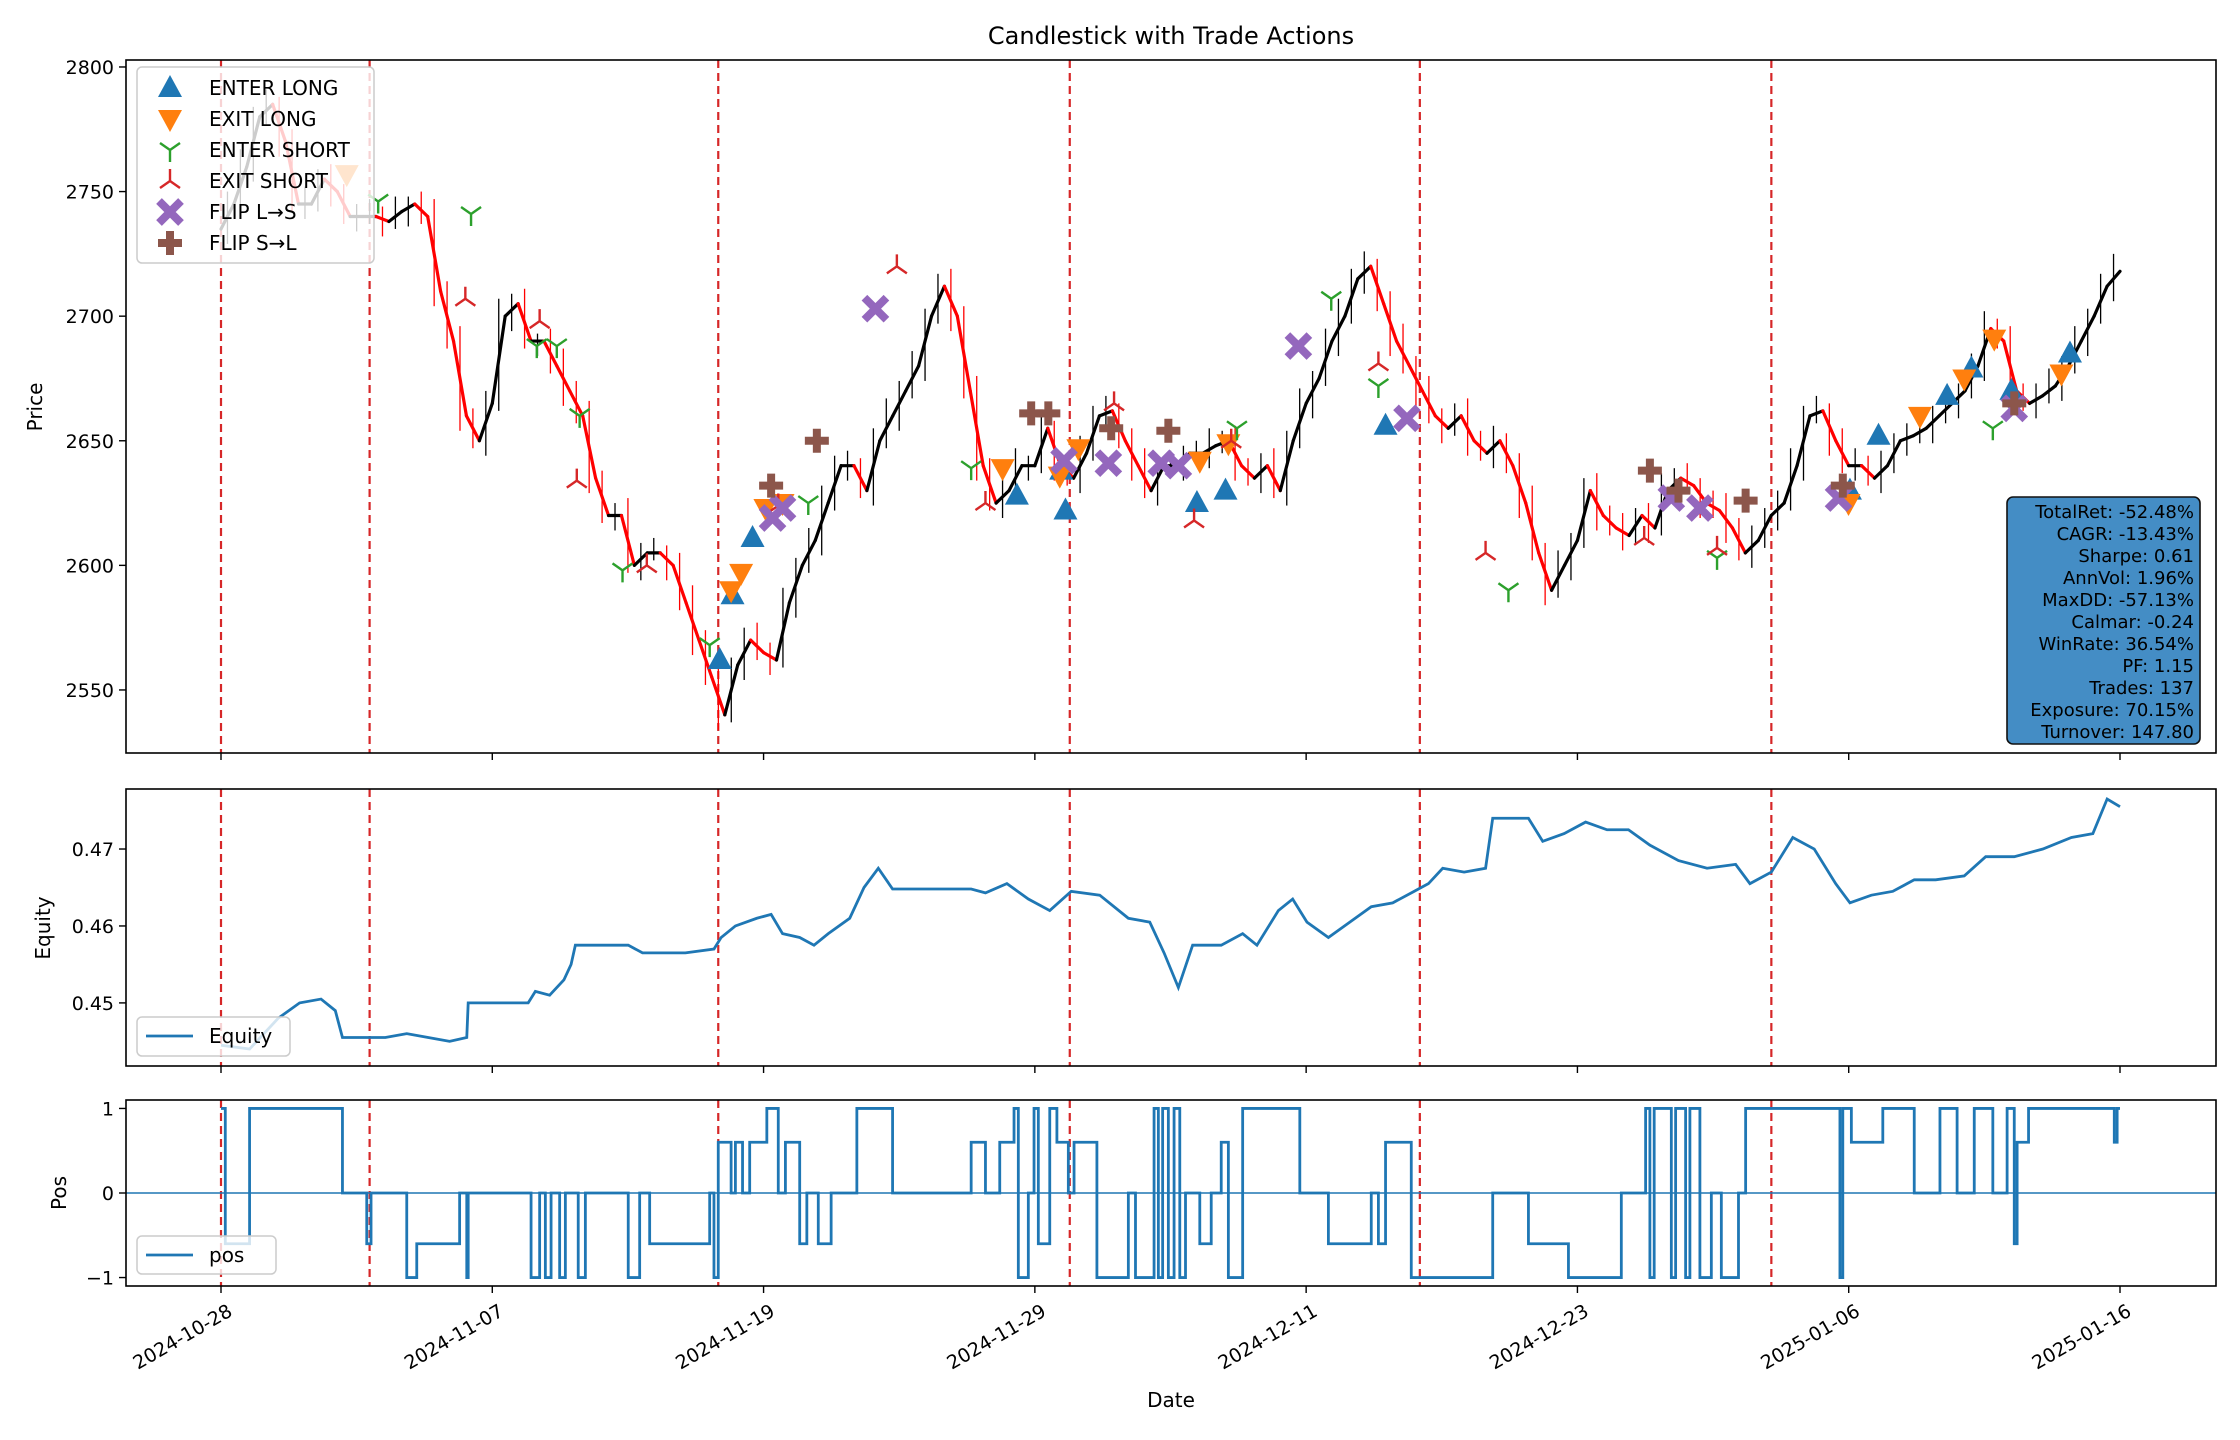 This screenshot has height=1440, width=2240. I want to click on price-y-ticks: 2550 2600 2650 2700 2750 2800, so click(96, 379).